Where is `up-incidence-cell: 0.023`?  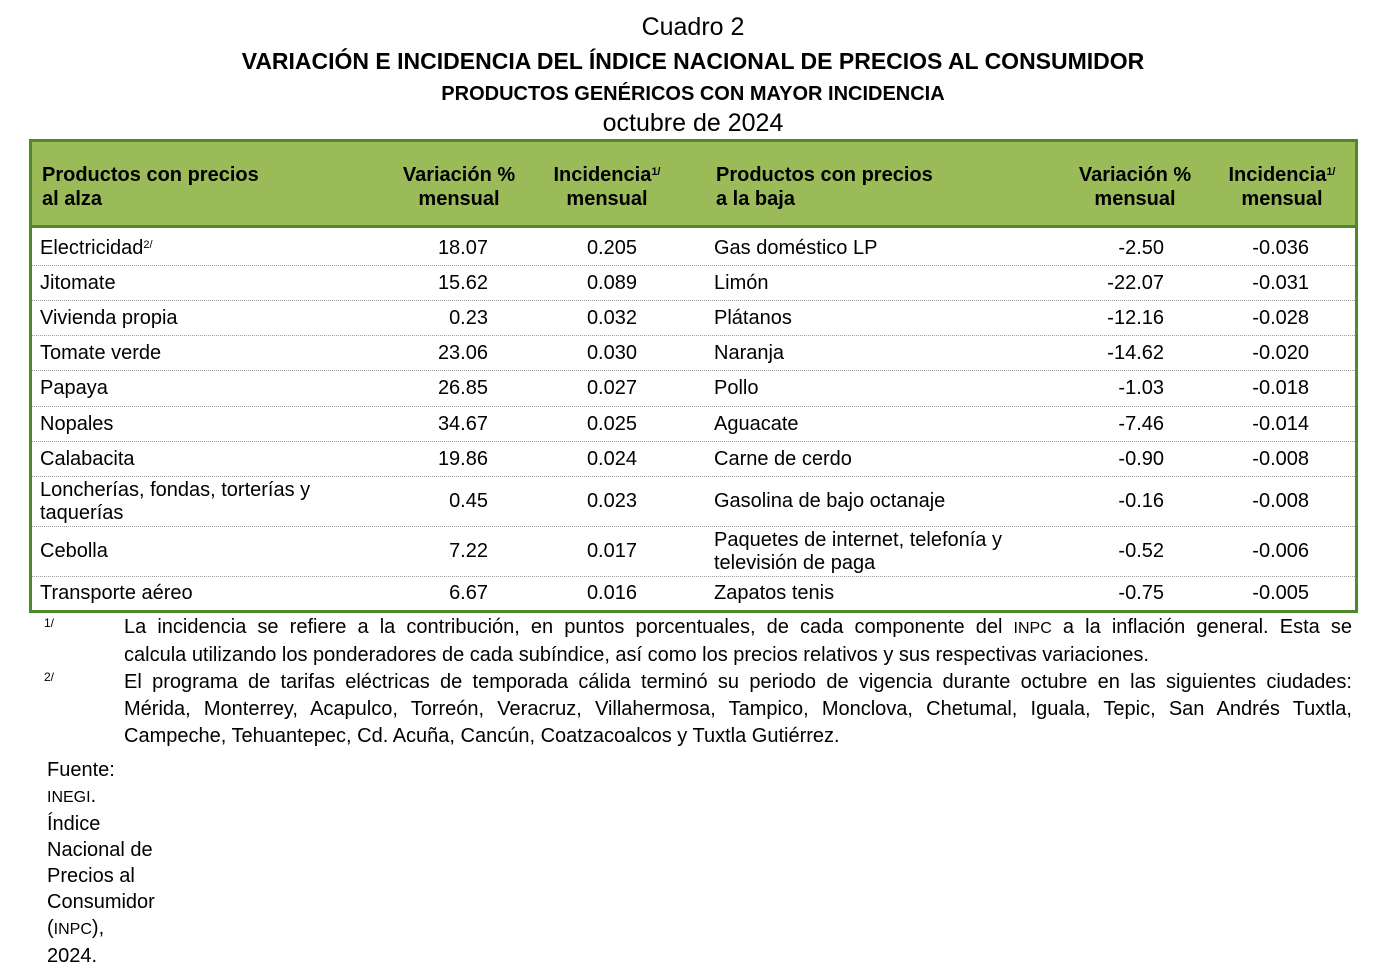
up-incidence-cell: 0.023 is located at coordinates (611, 501).